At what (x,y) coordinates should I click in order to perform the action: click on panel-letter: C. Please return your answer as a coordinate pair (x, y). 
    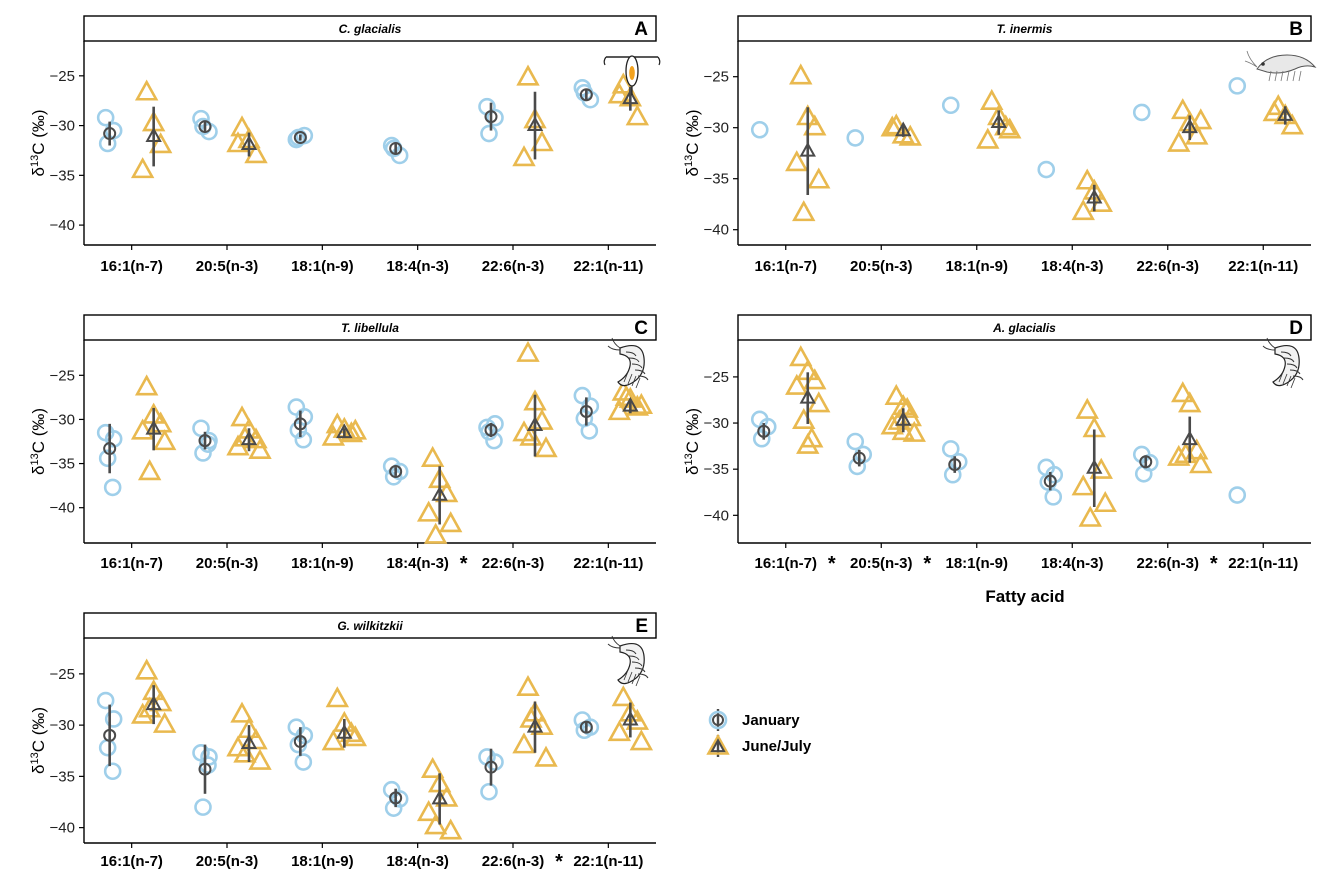
    Looking at the image, I should click on (641, 328).